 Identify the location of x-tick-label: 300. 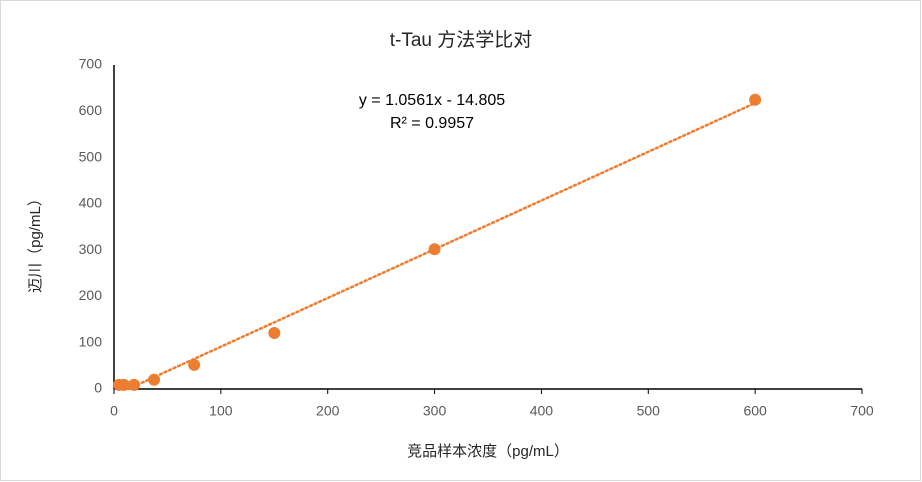
(435, 411).